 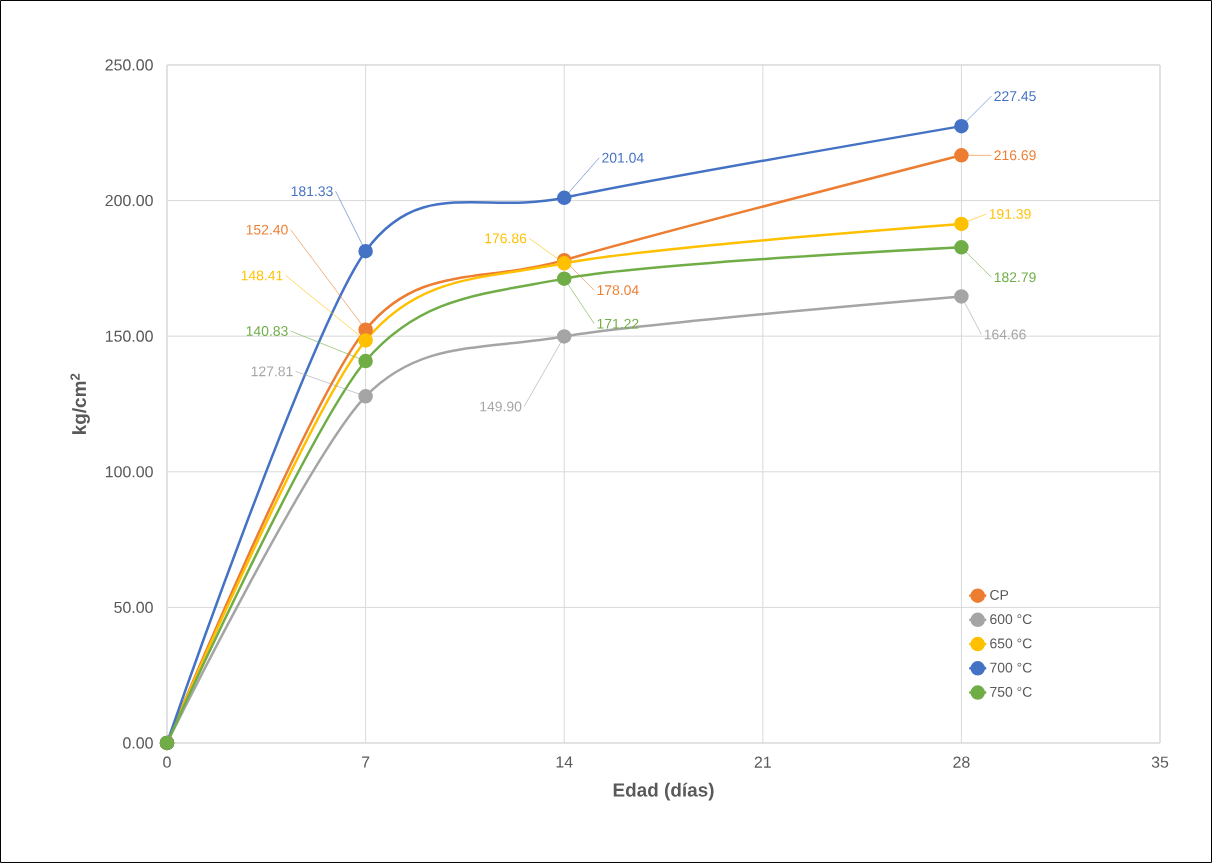 What do you see at coordinates (267, 331) in the screenshot?
I see `data-label: 140.83` at bounding box center [267, 331].